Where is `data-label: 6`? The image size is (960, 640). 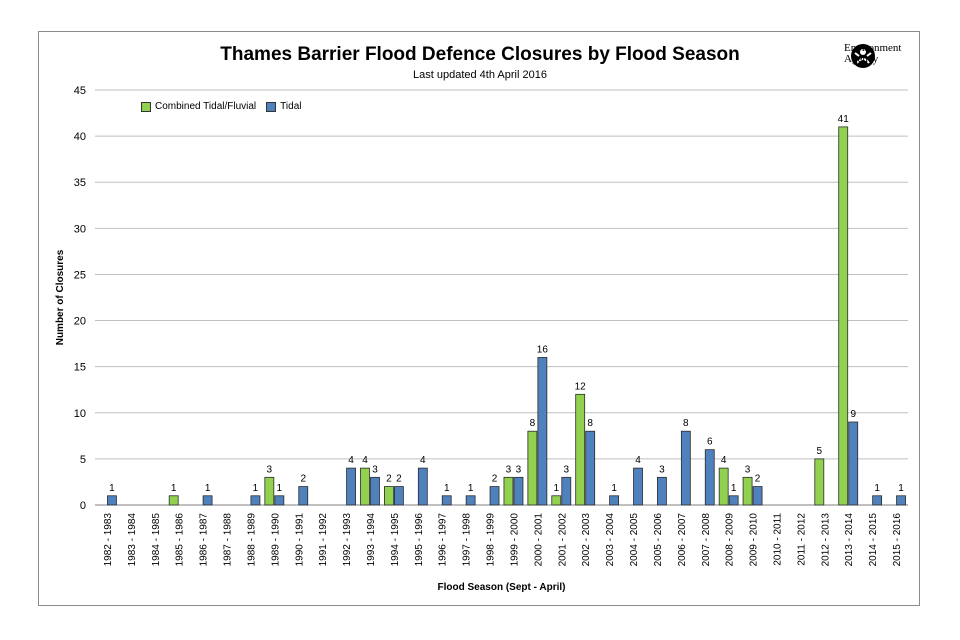
data-label: 6 is located at coordinates (710, 442).